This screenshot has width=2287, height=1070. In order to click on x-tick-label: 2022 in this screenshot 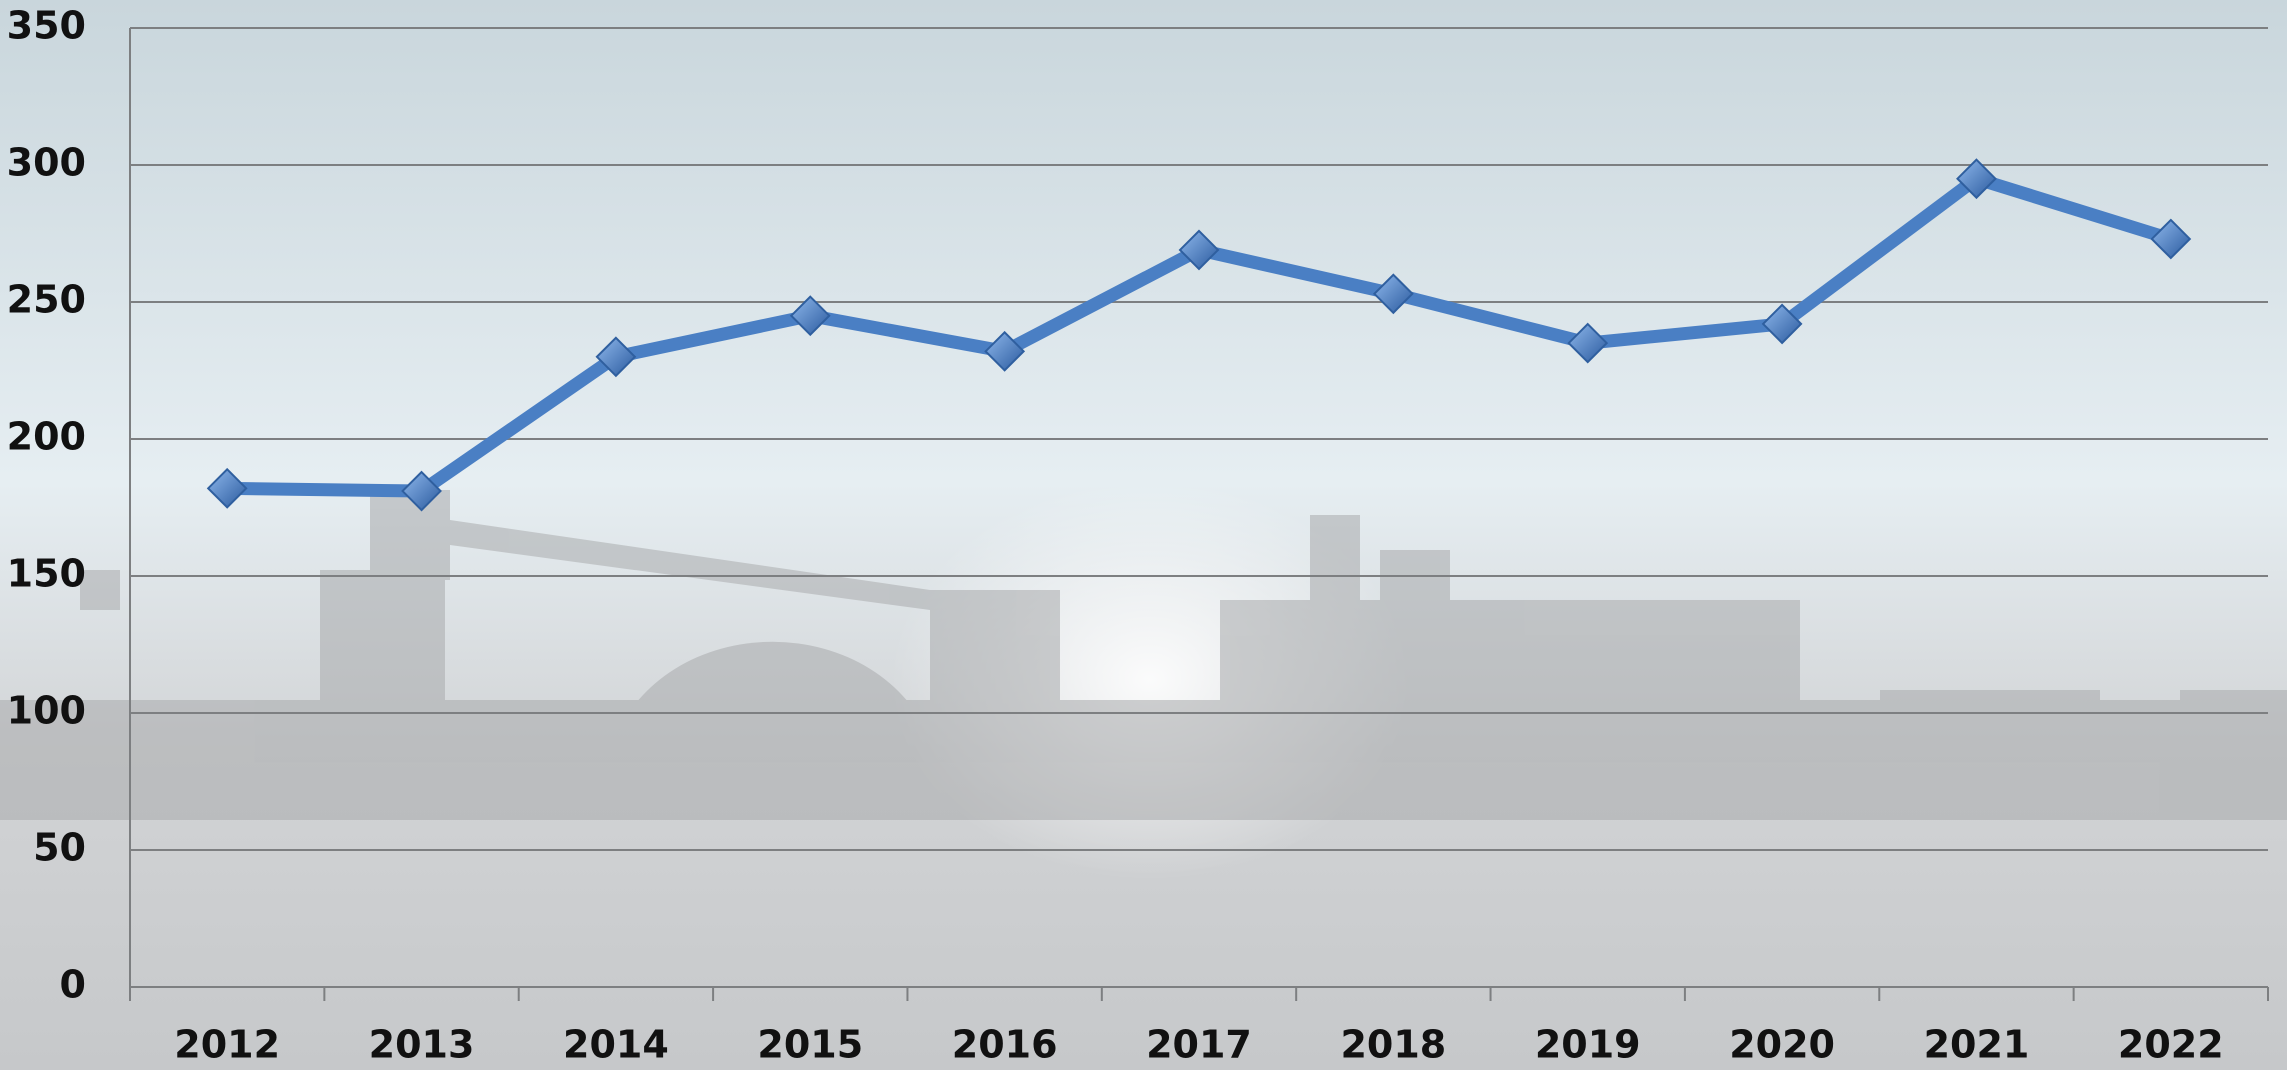, I will do `click(2171, 1045)`.